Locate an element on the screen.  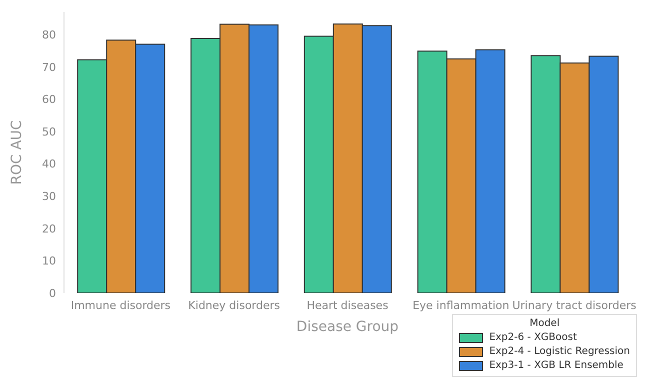
x-tick-label: Urinary tract disorders is located at coordinates (574, 305).